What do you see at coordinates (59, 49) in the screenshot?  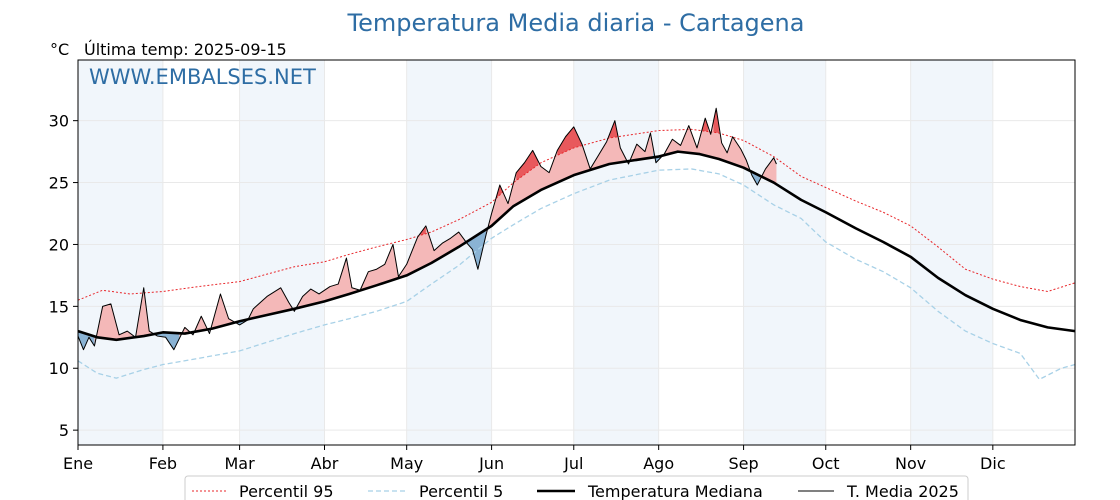 I see `unit-label: °C` at bounding box center [59, 49].